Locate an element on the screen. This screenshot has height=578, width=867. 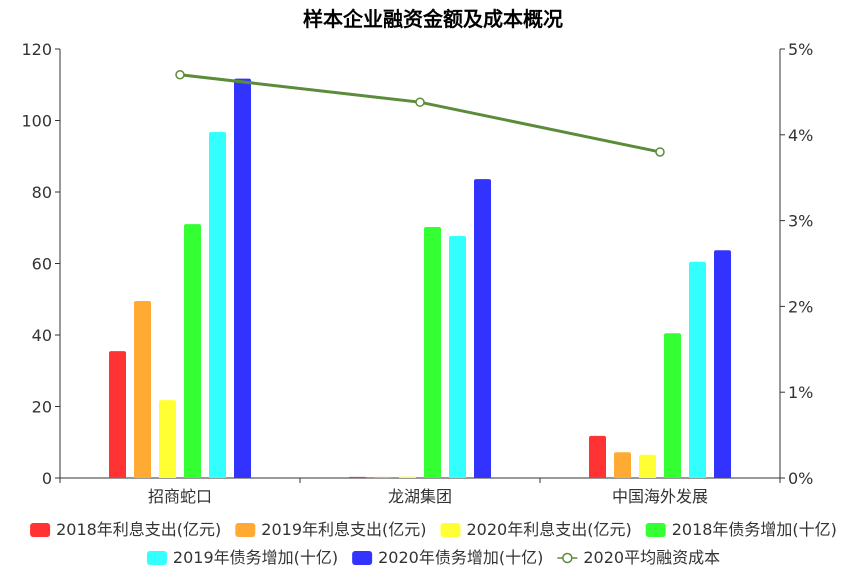
legend-item: 2020平均融资成本 is located at coordinates (638, 557).